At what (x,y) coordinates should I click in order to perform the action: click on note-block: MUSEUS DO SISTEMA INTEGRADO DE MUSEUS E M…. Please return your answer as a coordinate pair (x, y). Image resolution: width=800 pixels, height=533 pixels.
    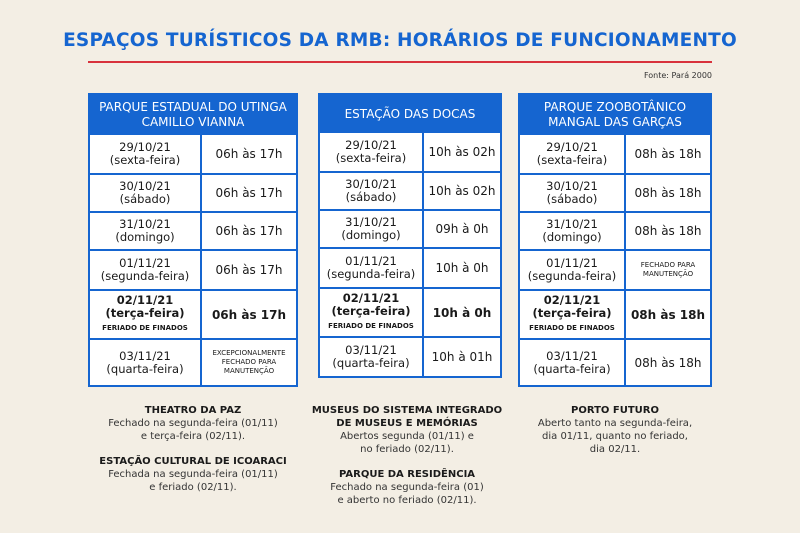
    Looking at the image, I should click on (407, 430).